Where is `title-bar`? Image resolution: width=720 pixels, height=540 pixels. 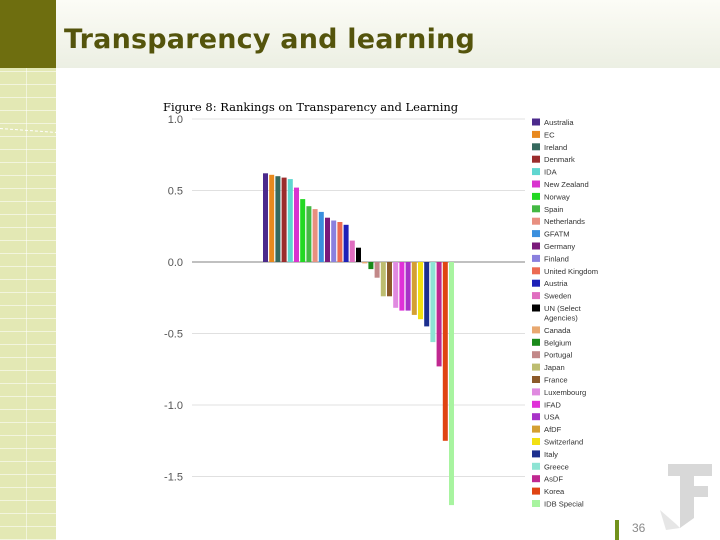
title-bar is located at coordinates (388, 34).